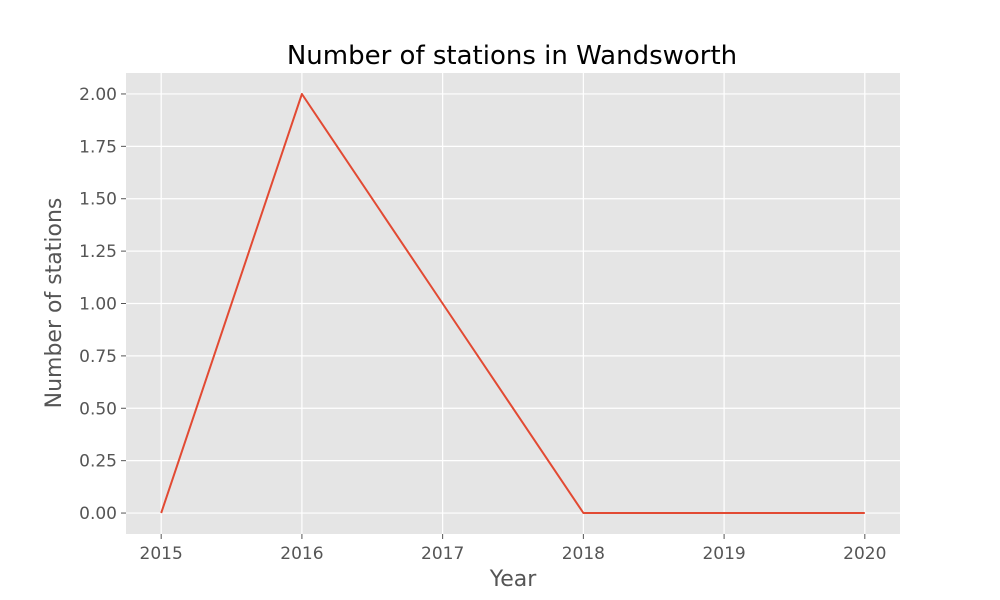 The image size is (1000, 600). I want to click on y-tick-label: 0.75, so click(98, 357).